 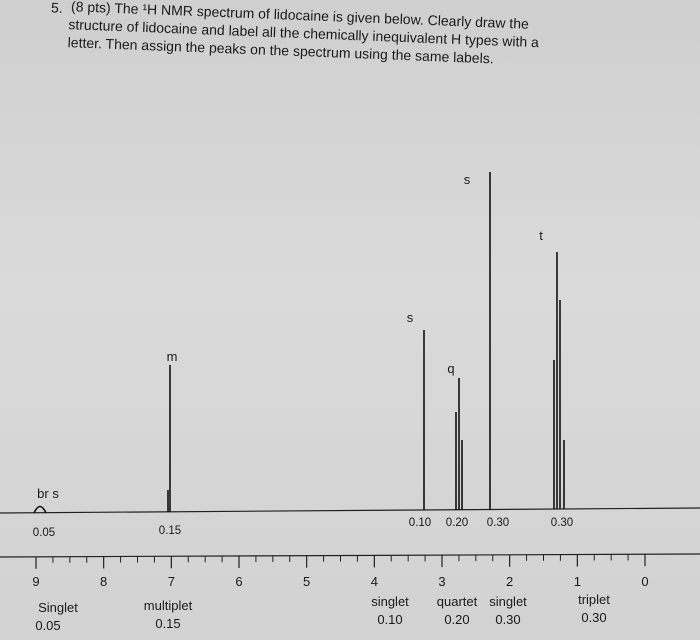 I want to click on axis-label: 5, so click(x=306, y=581).